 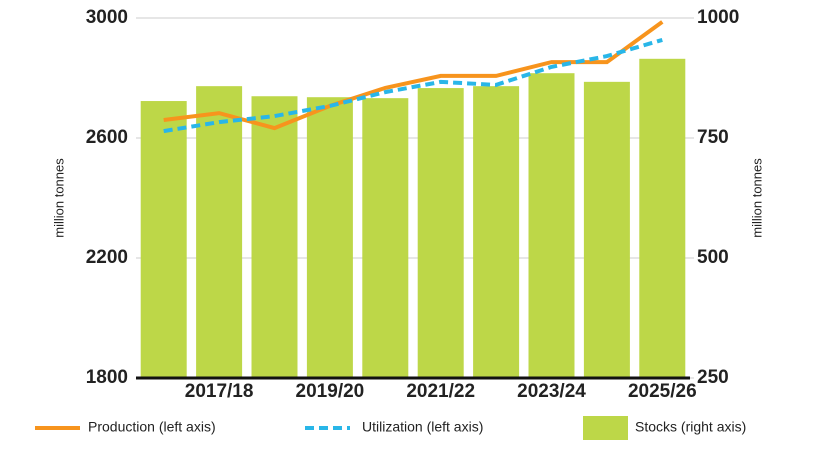 I want to click on y2-tick-label: 1000, so click(x=718, y=17).